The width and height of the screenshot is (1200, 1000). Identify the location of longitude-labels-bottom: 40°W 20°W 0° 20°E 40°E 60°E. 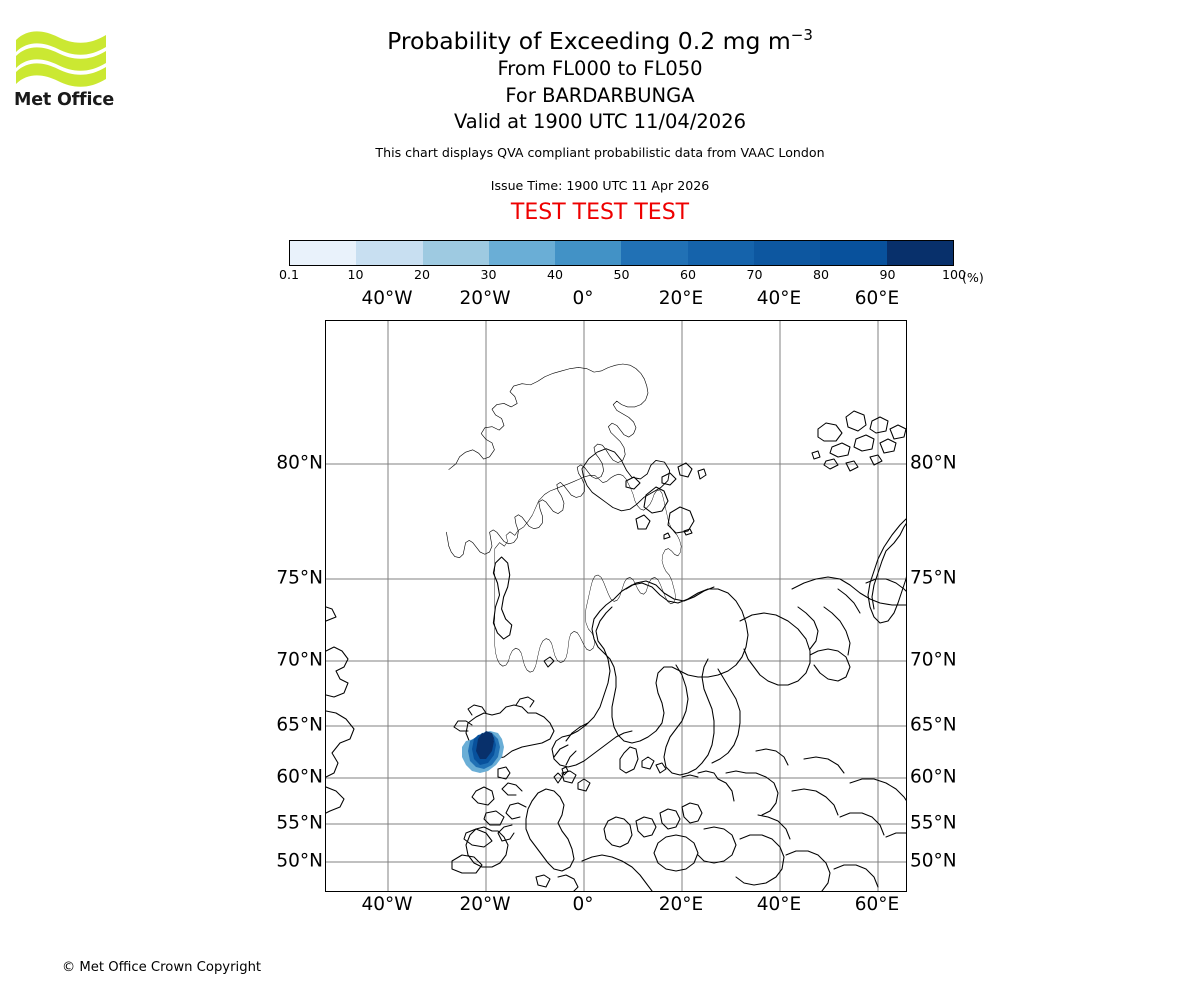
(616, 907).